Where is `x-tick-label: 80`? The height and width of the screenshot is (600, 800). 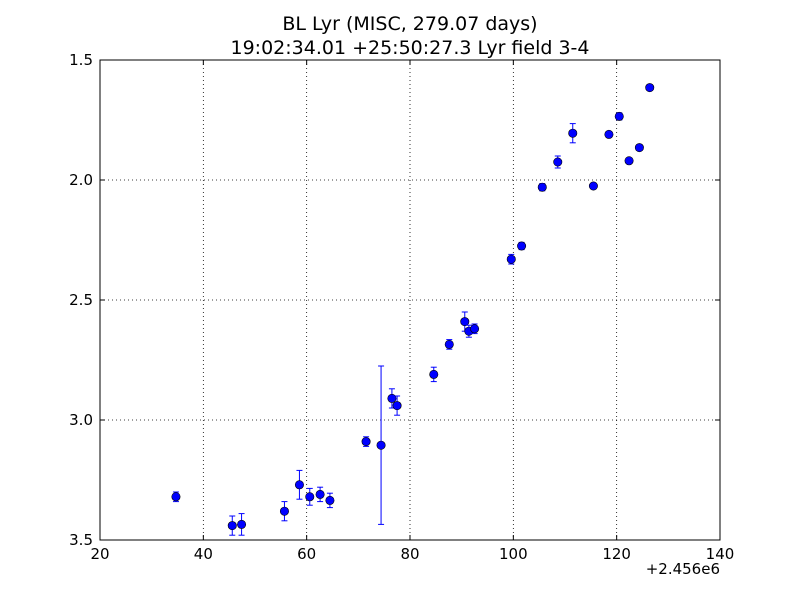
x-tick-label: 80 is located at coordinates (409, 554).